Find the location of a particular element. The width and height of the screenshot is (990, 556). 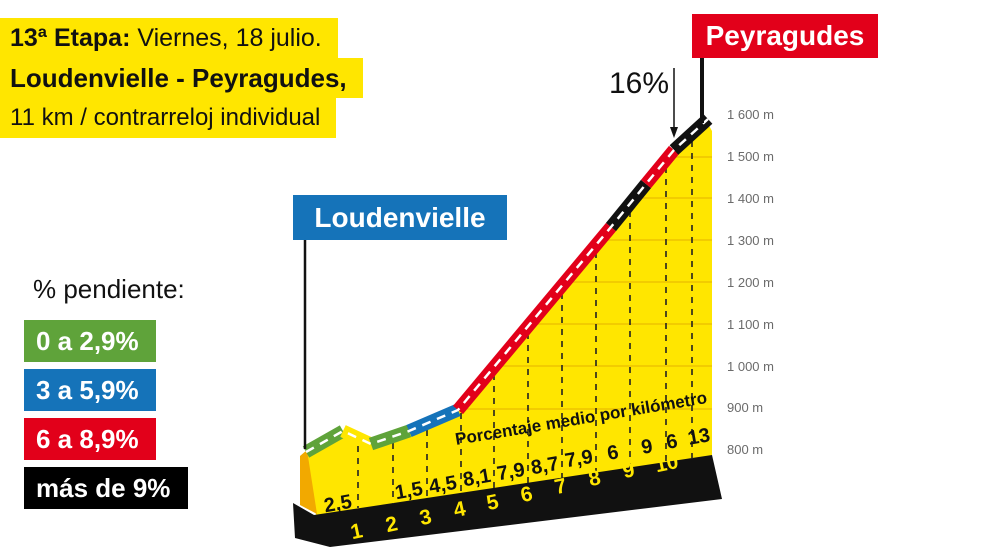

stage-route: Loudenvielle - Peyragudes, is located at coordinates (181, 78).